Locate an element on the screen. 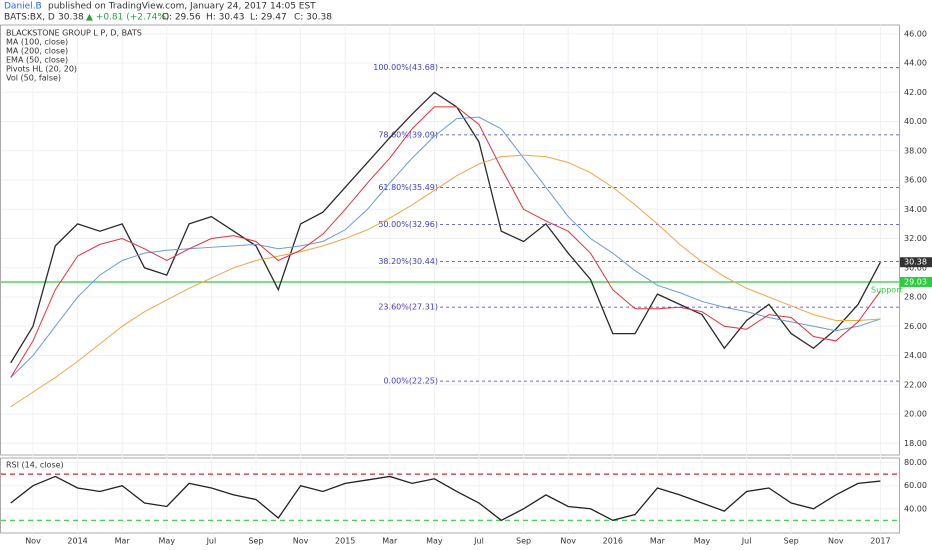 This screenshot has width=932, height=550. y-tick-label: 24.00 is located at coordinates (915, 355).